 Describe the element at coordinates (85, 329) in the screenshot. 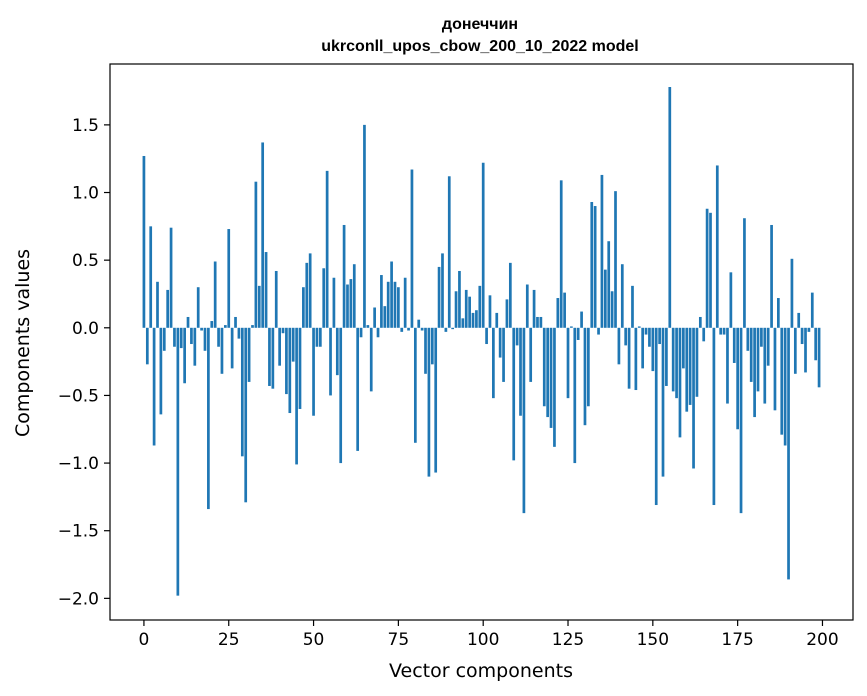

I see `y-tick-label: 0.0` at that location.